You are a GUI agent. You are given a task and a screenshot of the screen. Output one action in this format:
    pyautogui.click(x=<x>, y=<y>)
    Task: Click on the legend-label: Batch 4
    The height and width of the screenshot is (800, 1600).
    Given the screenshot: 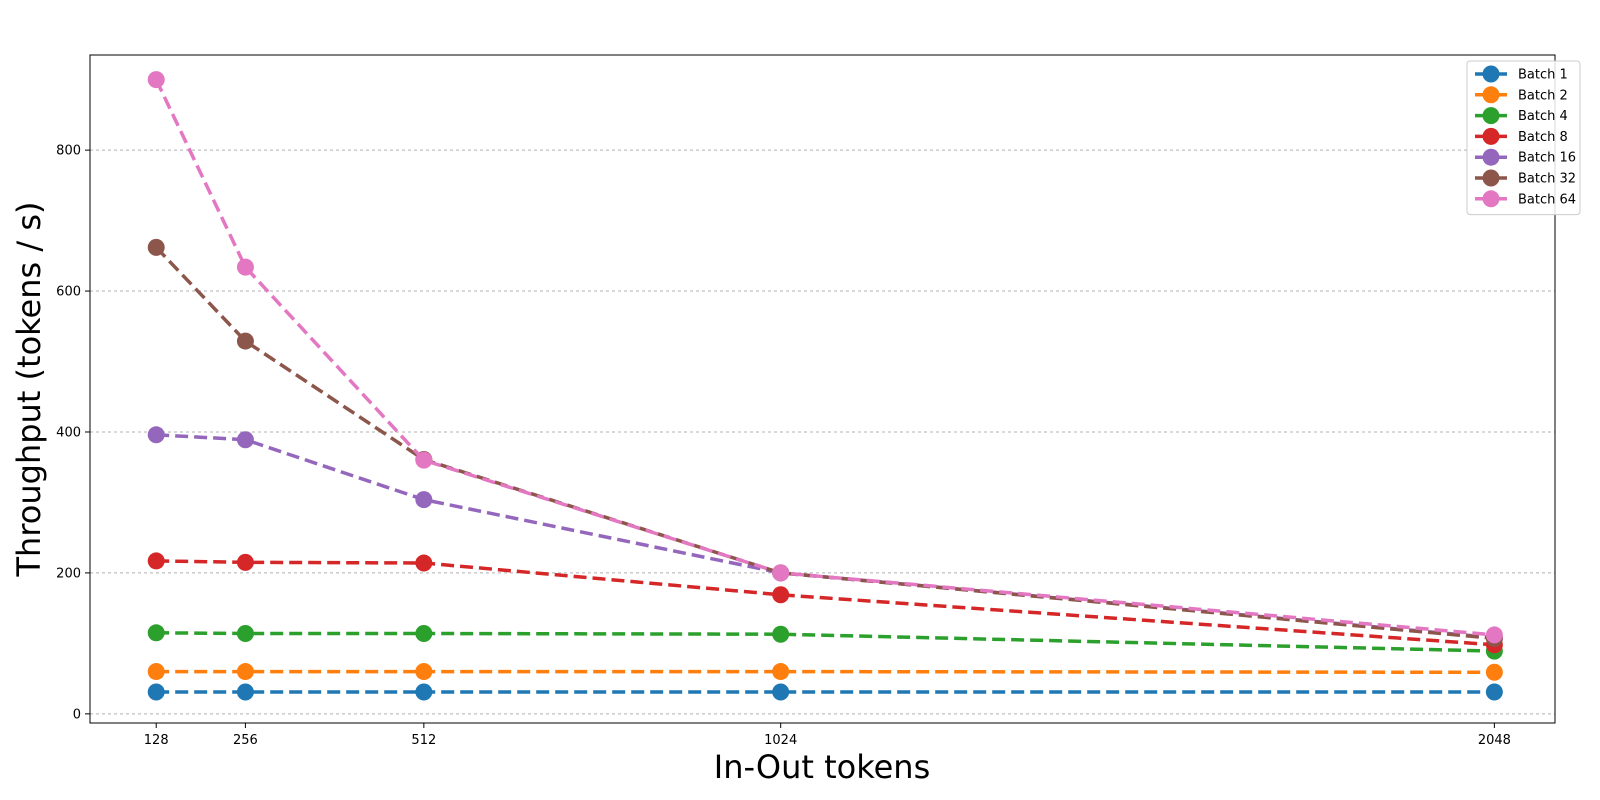 What is the action you would take?
    pyautogui.click(x=1543, y=116)
    